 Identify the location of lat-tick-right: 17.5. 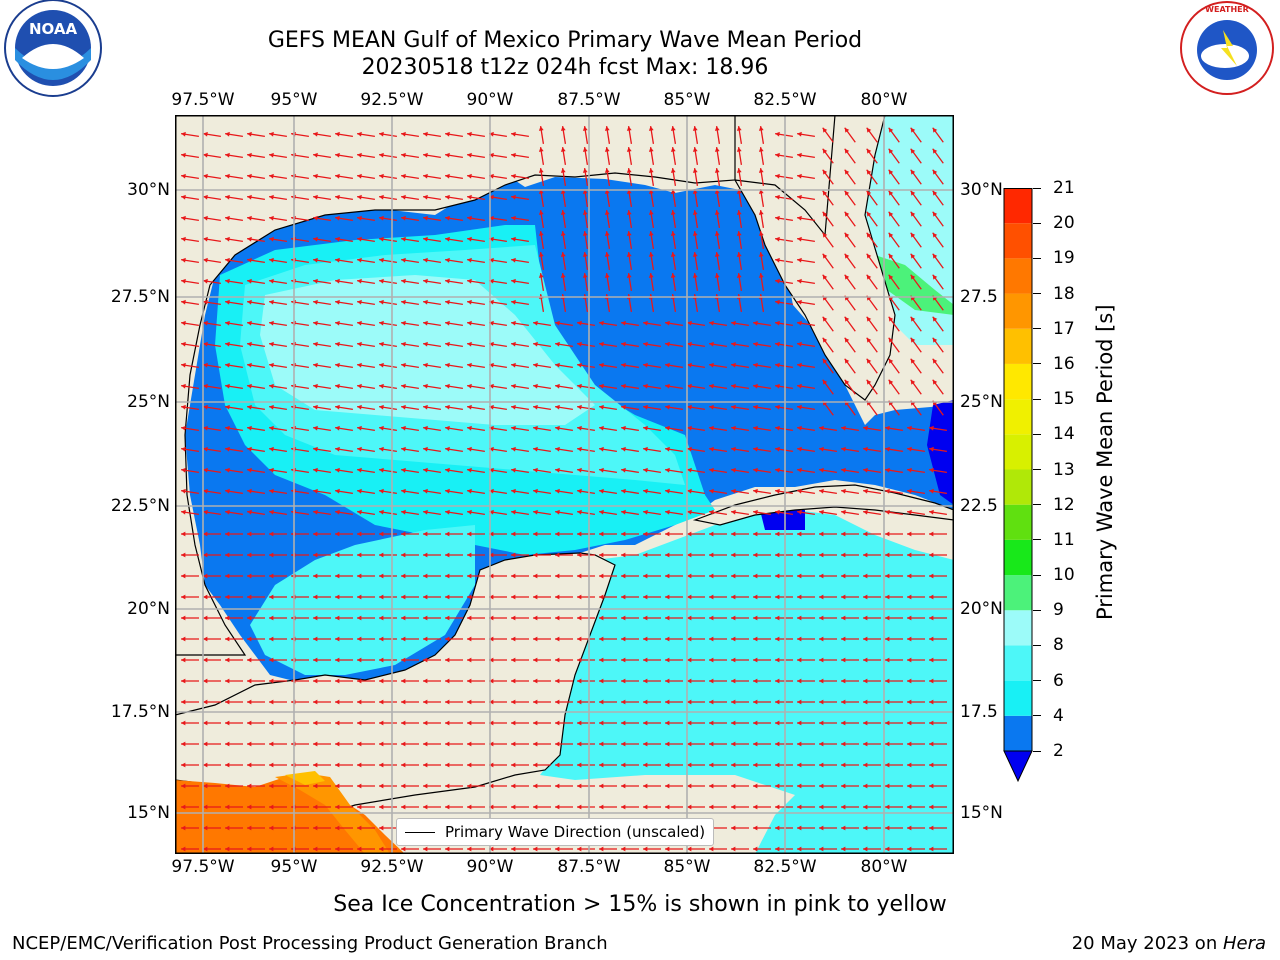
(979, 712).